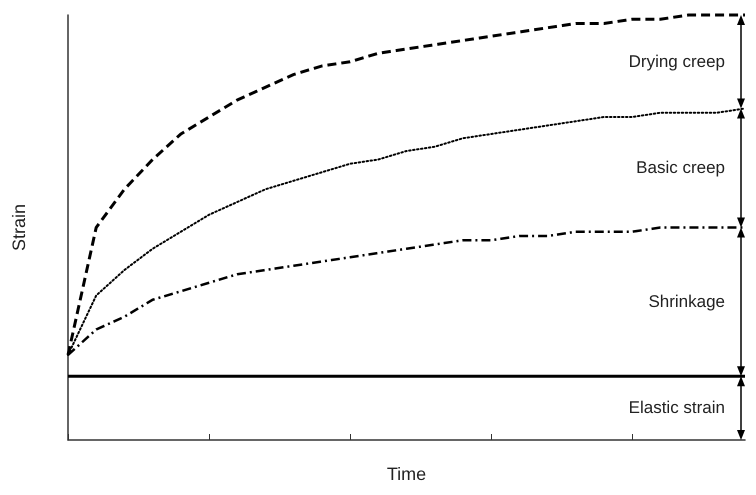  I want to click on annotation: Basic creep, so click(680, 168).